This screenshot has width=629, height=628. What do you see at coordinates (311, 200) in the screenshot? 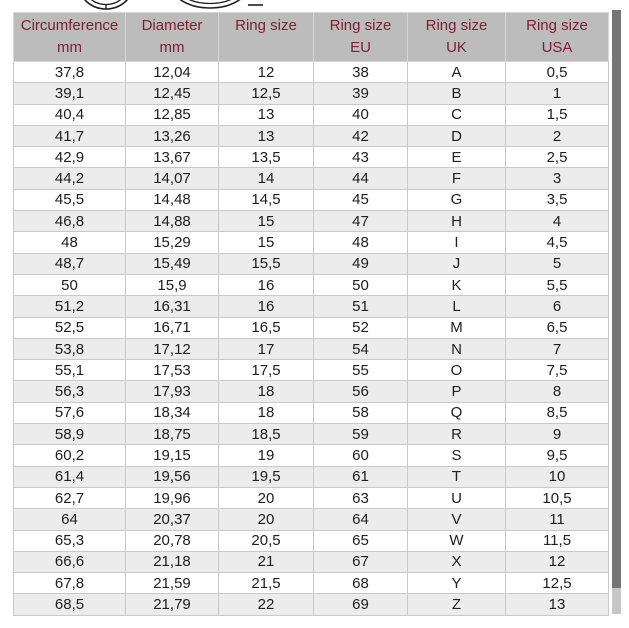
I see `table-row: 45,5 14,48 14,5 45 G 3,5` at bounding box center [311, 200].